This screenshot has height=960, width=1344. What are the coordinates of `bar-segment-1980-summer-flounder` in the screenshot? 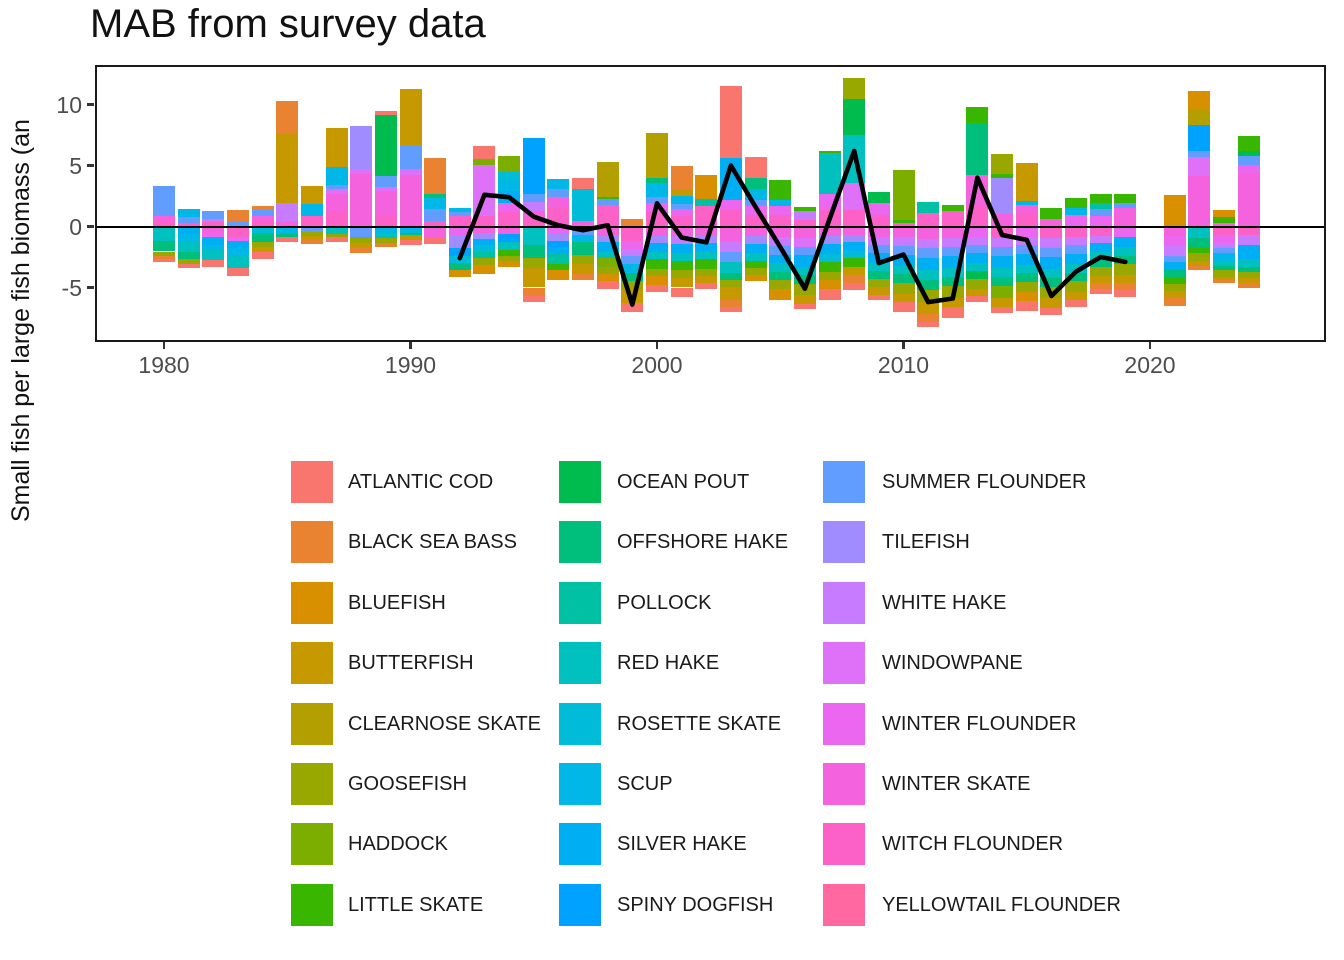 It's located at (164, 201).